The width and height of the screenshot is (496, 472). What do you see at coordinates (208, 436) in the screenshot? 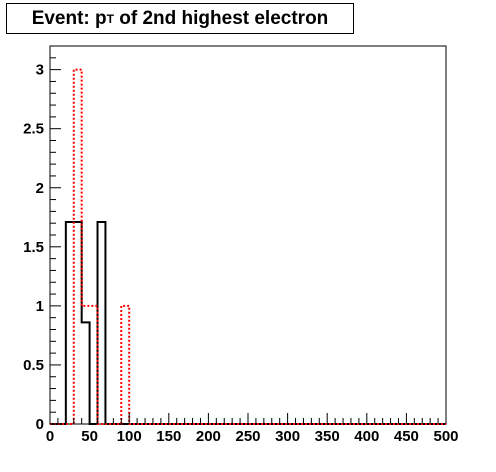
I see `x-tick-label: 200` at bounding box center [208, 436].